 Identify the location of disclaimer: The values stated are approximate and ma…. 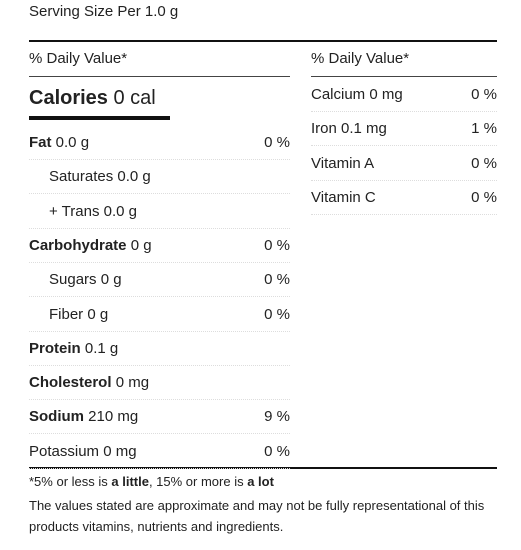
(257, 516).